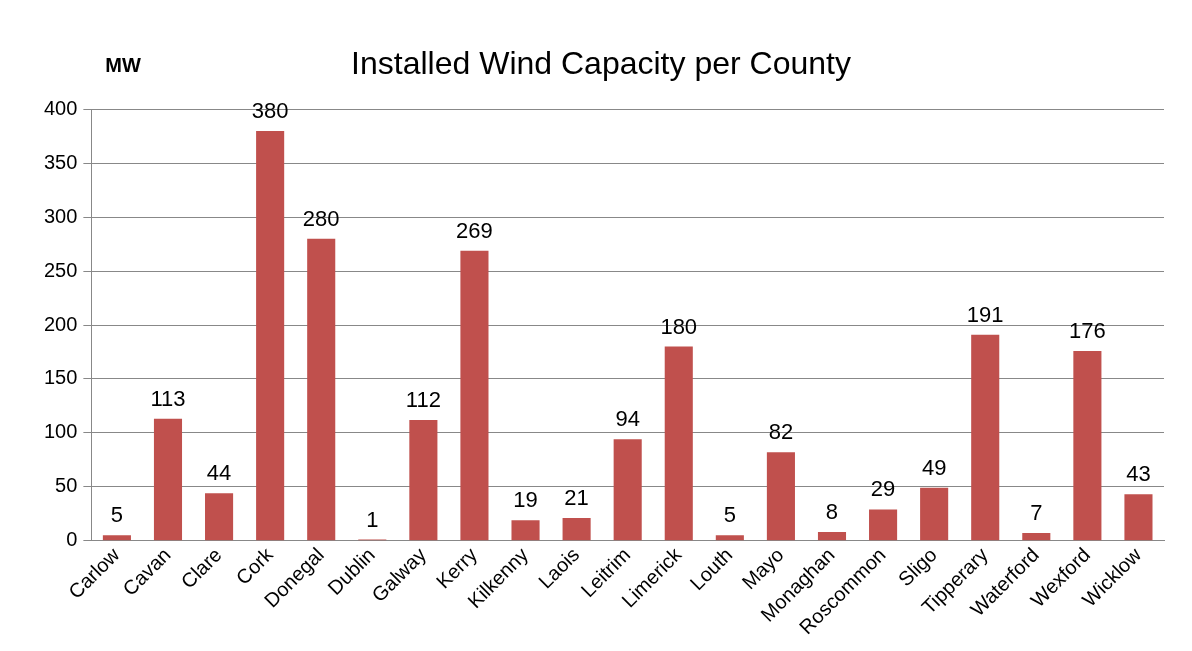  I want to click on y-tick-label: 50, so click(66, 485).